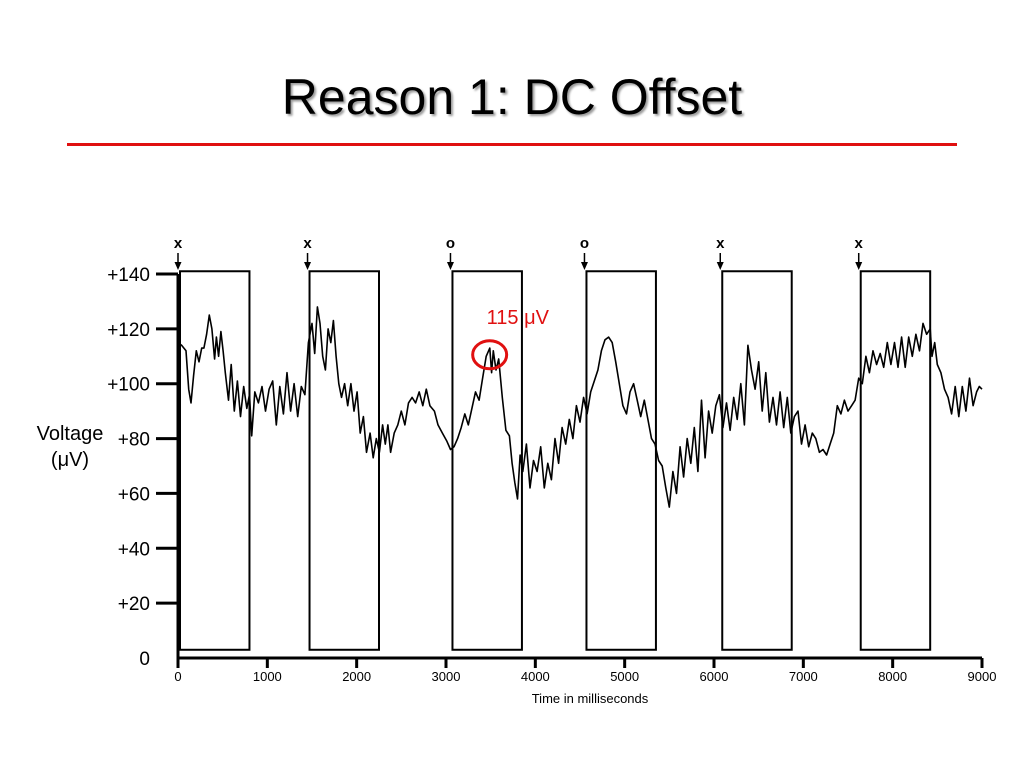 This screenshot has height=768, width=1024. I want to click on x-tick-label: 3000, so click(446, 676).